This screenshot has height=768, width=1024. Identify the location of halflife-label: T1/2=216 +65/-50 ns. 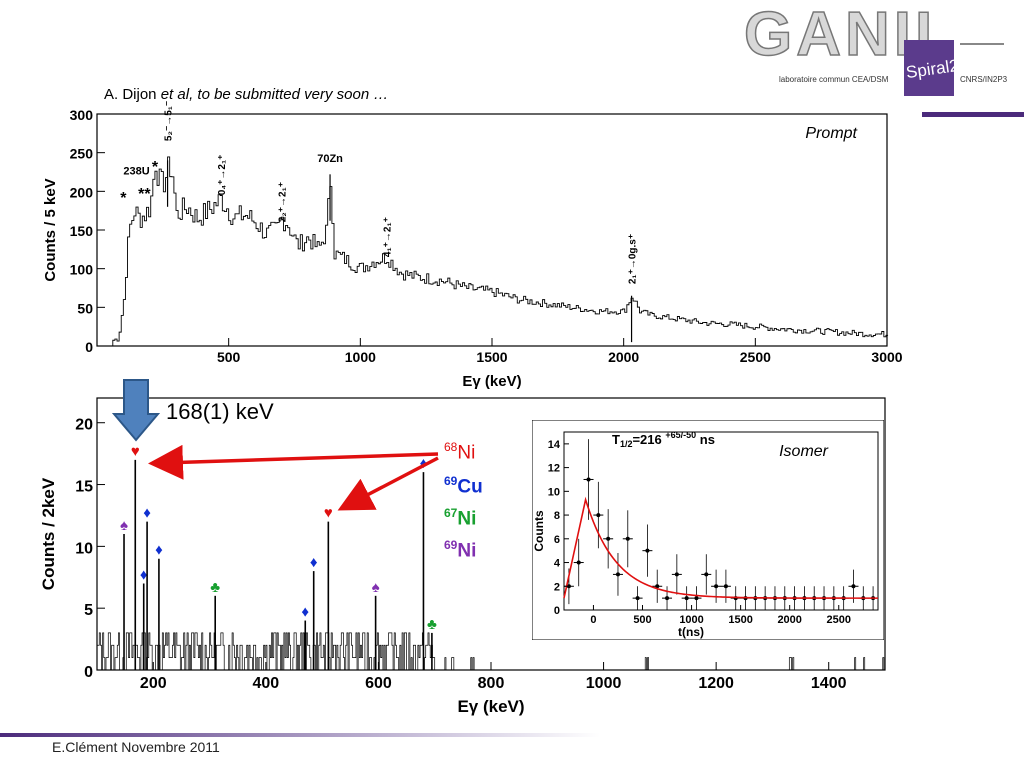
(663, 439).